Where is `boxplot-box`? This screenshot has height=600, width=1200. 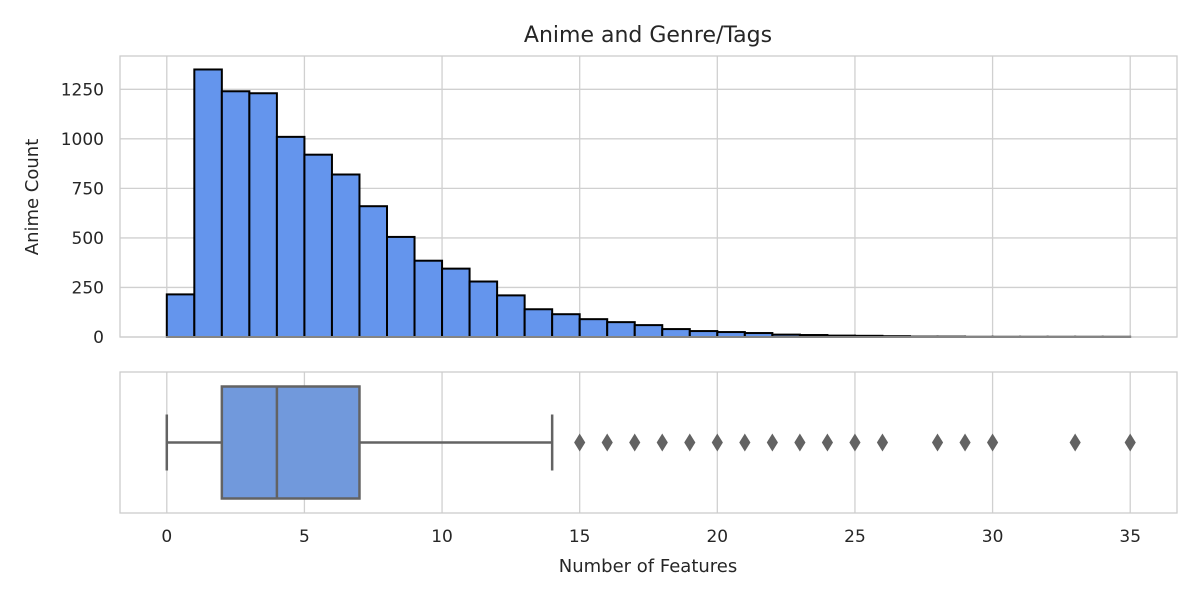 boxplot-box is located at coordinates (290, 442).